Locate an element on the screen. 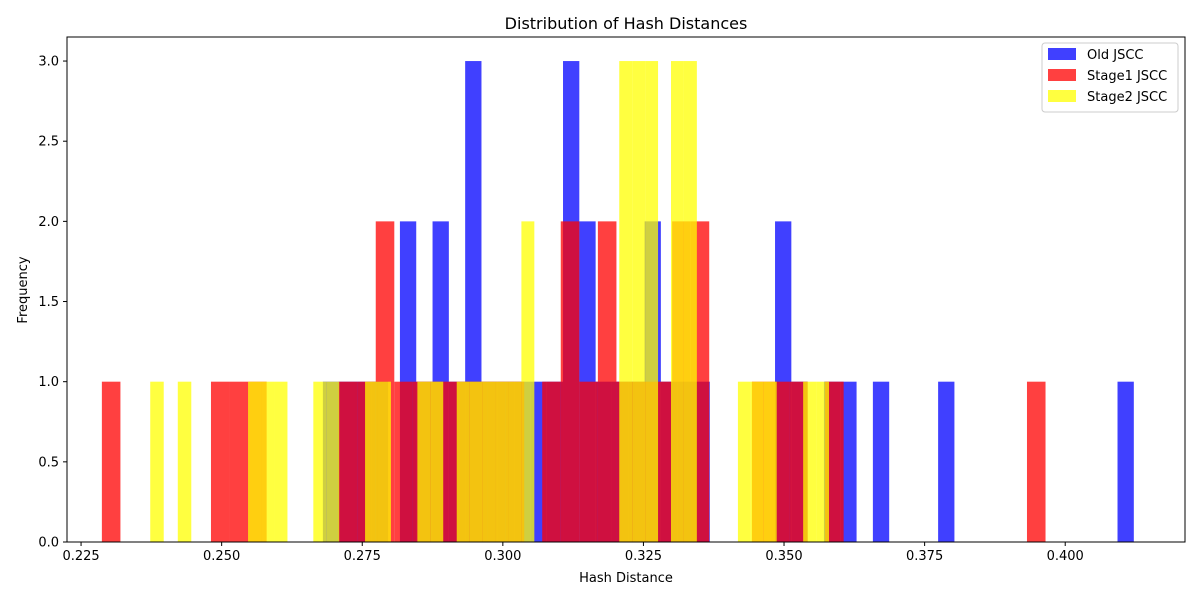 This screenshot has height=600, width=1200. legend: Old JSCC Stage1 JSCC Stage2 JSCC is located at coordinates (1110, 77).